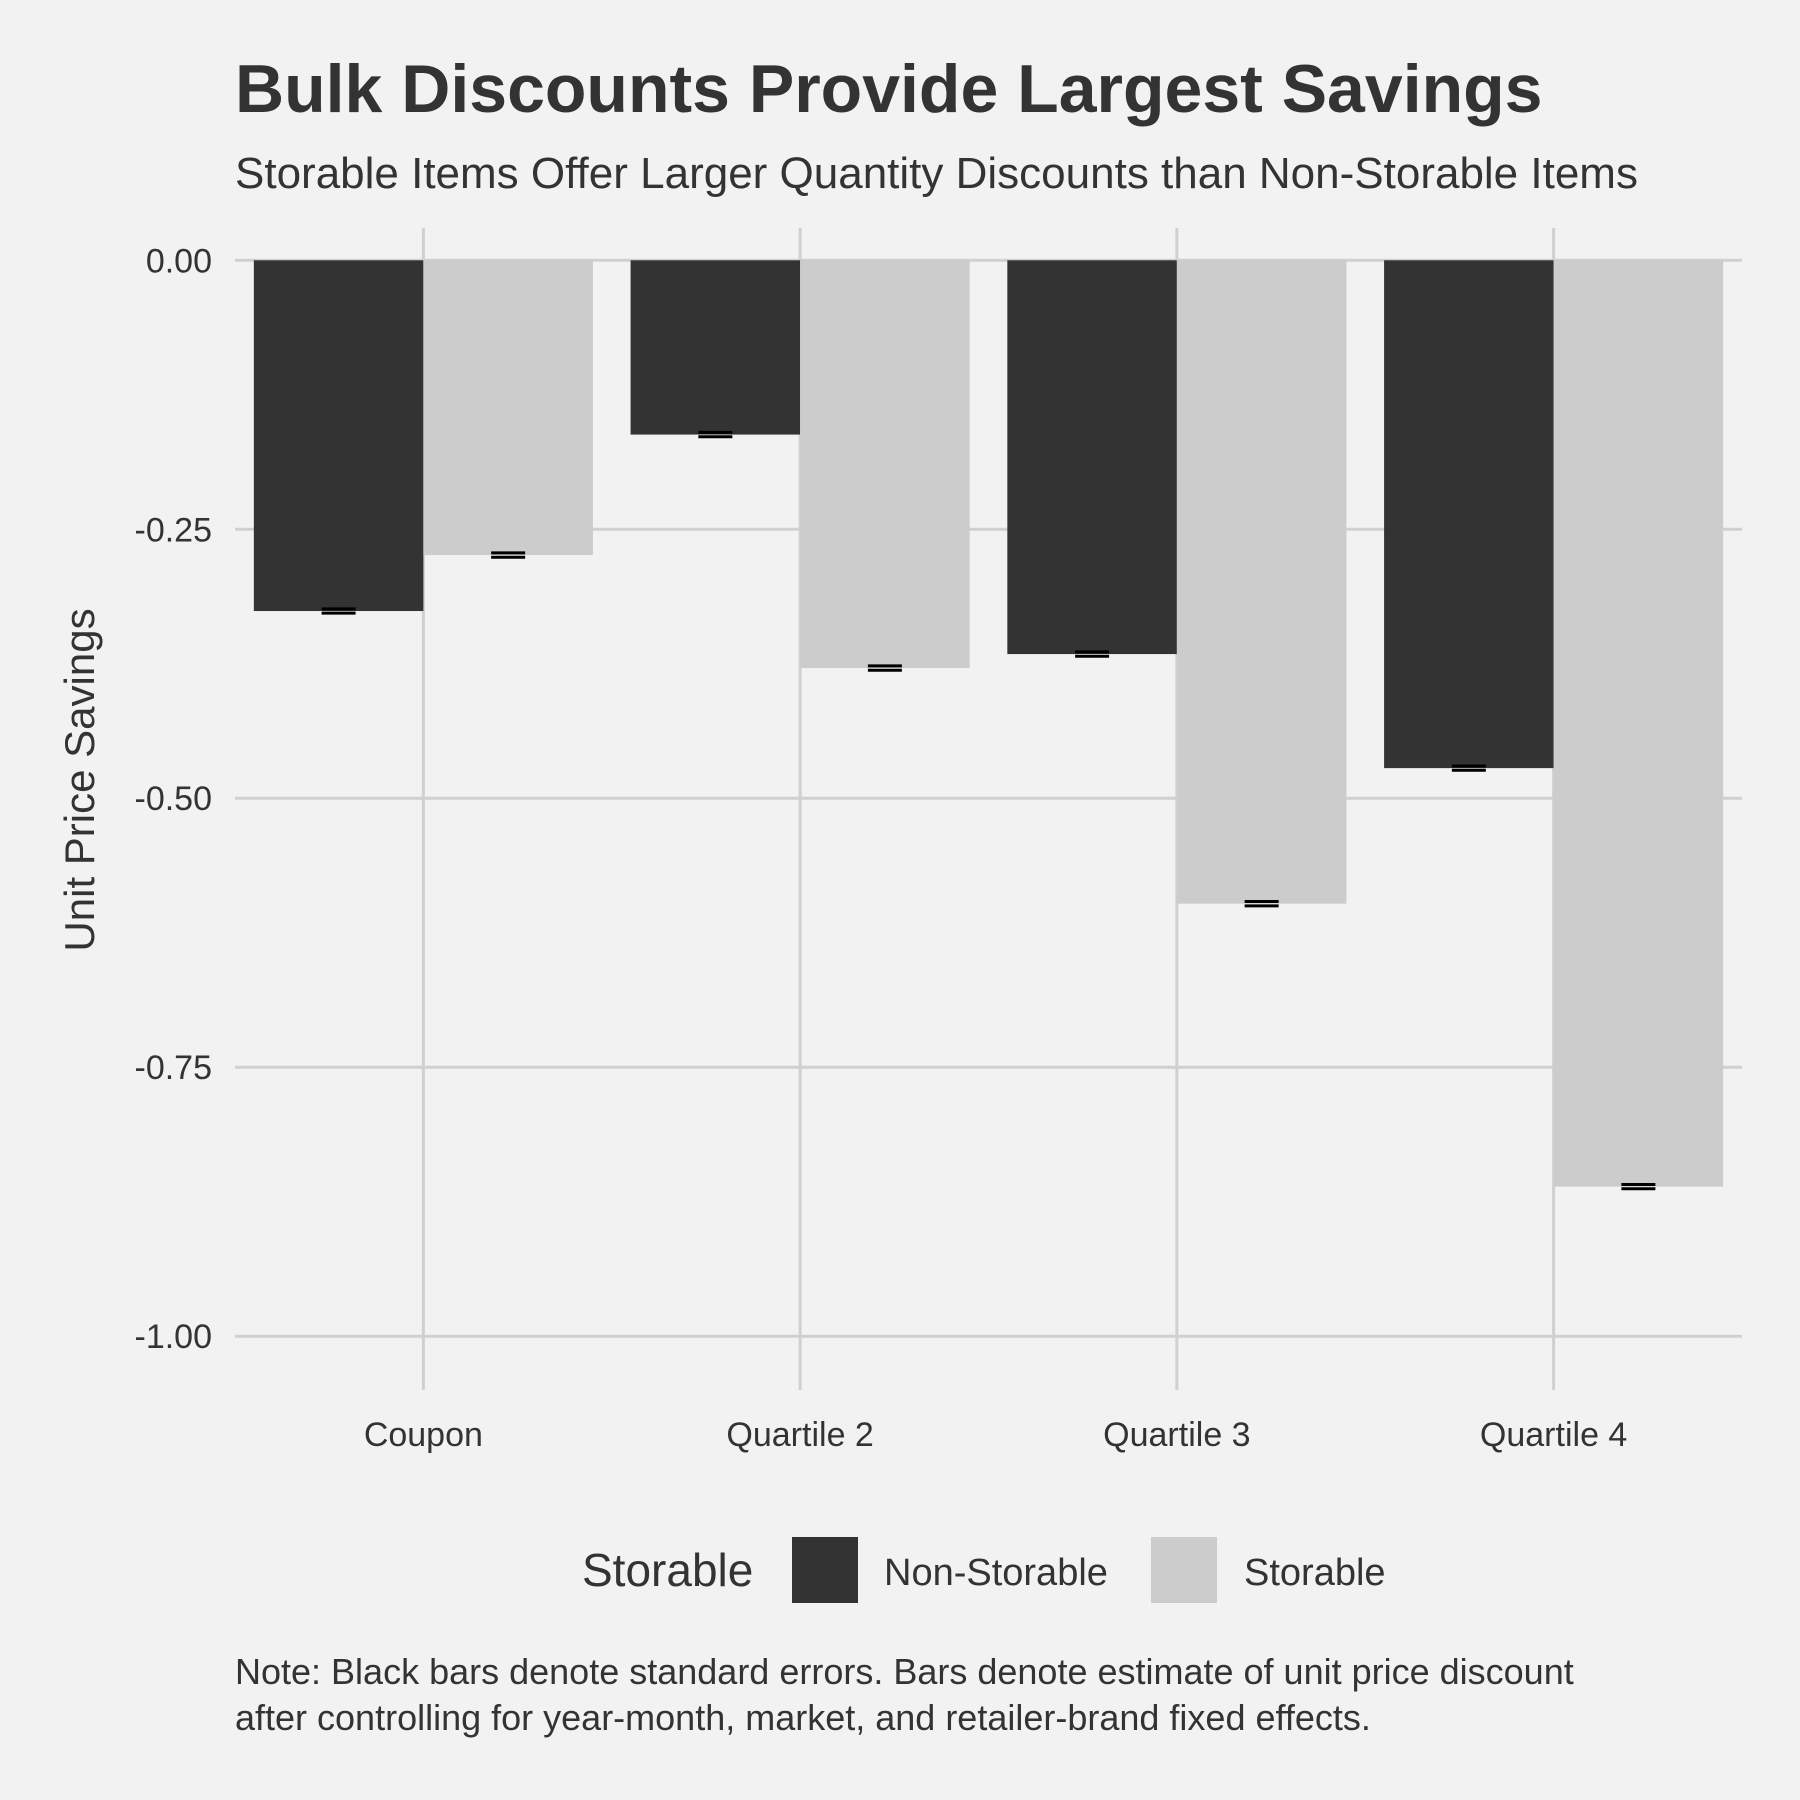 Image resolution: width=1800 pixels, height=1800 pixels. I want to click on x-tick-label: Quartile 2, so click(799, 1435).